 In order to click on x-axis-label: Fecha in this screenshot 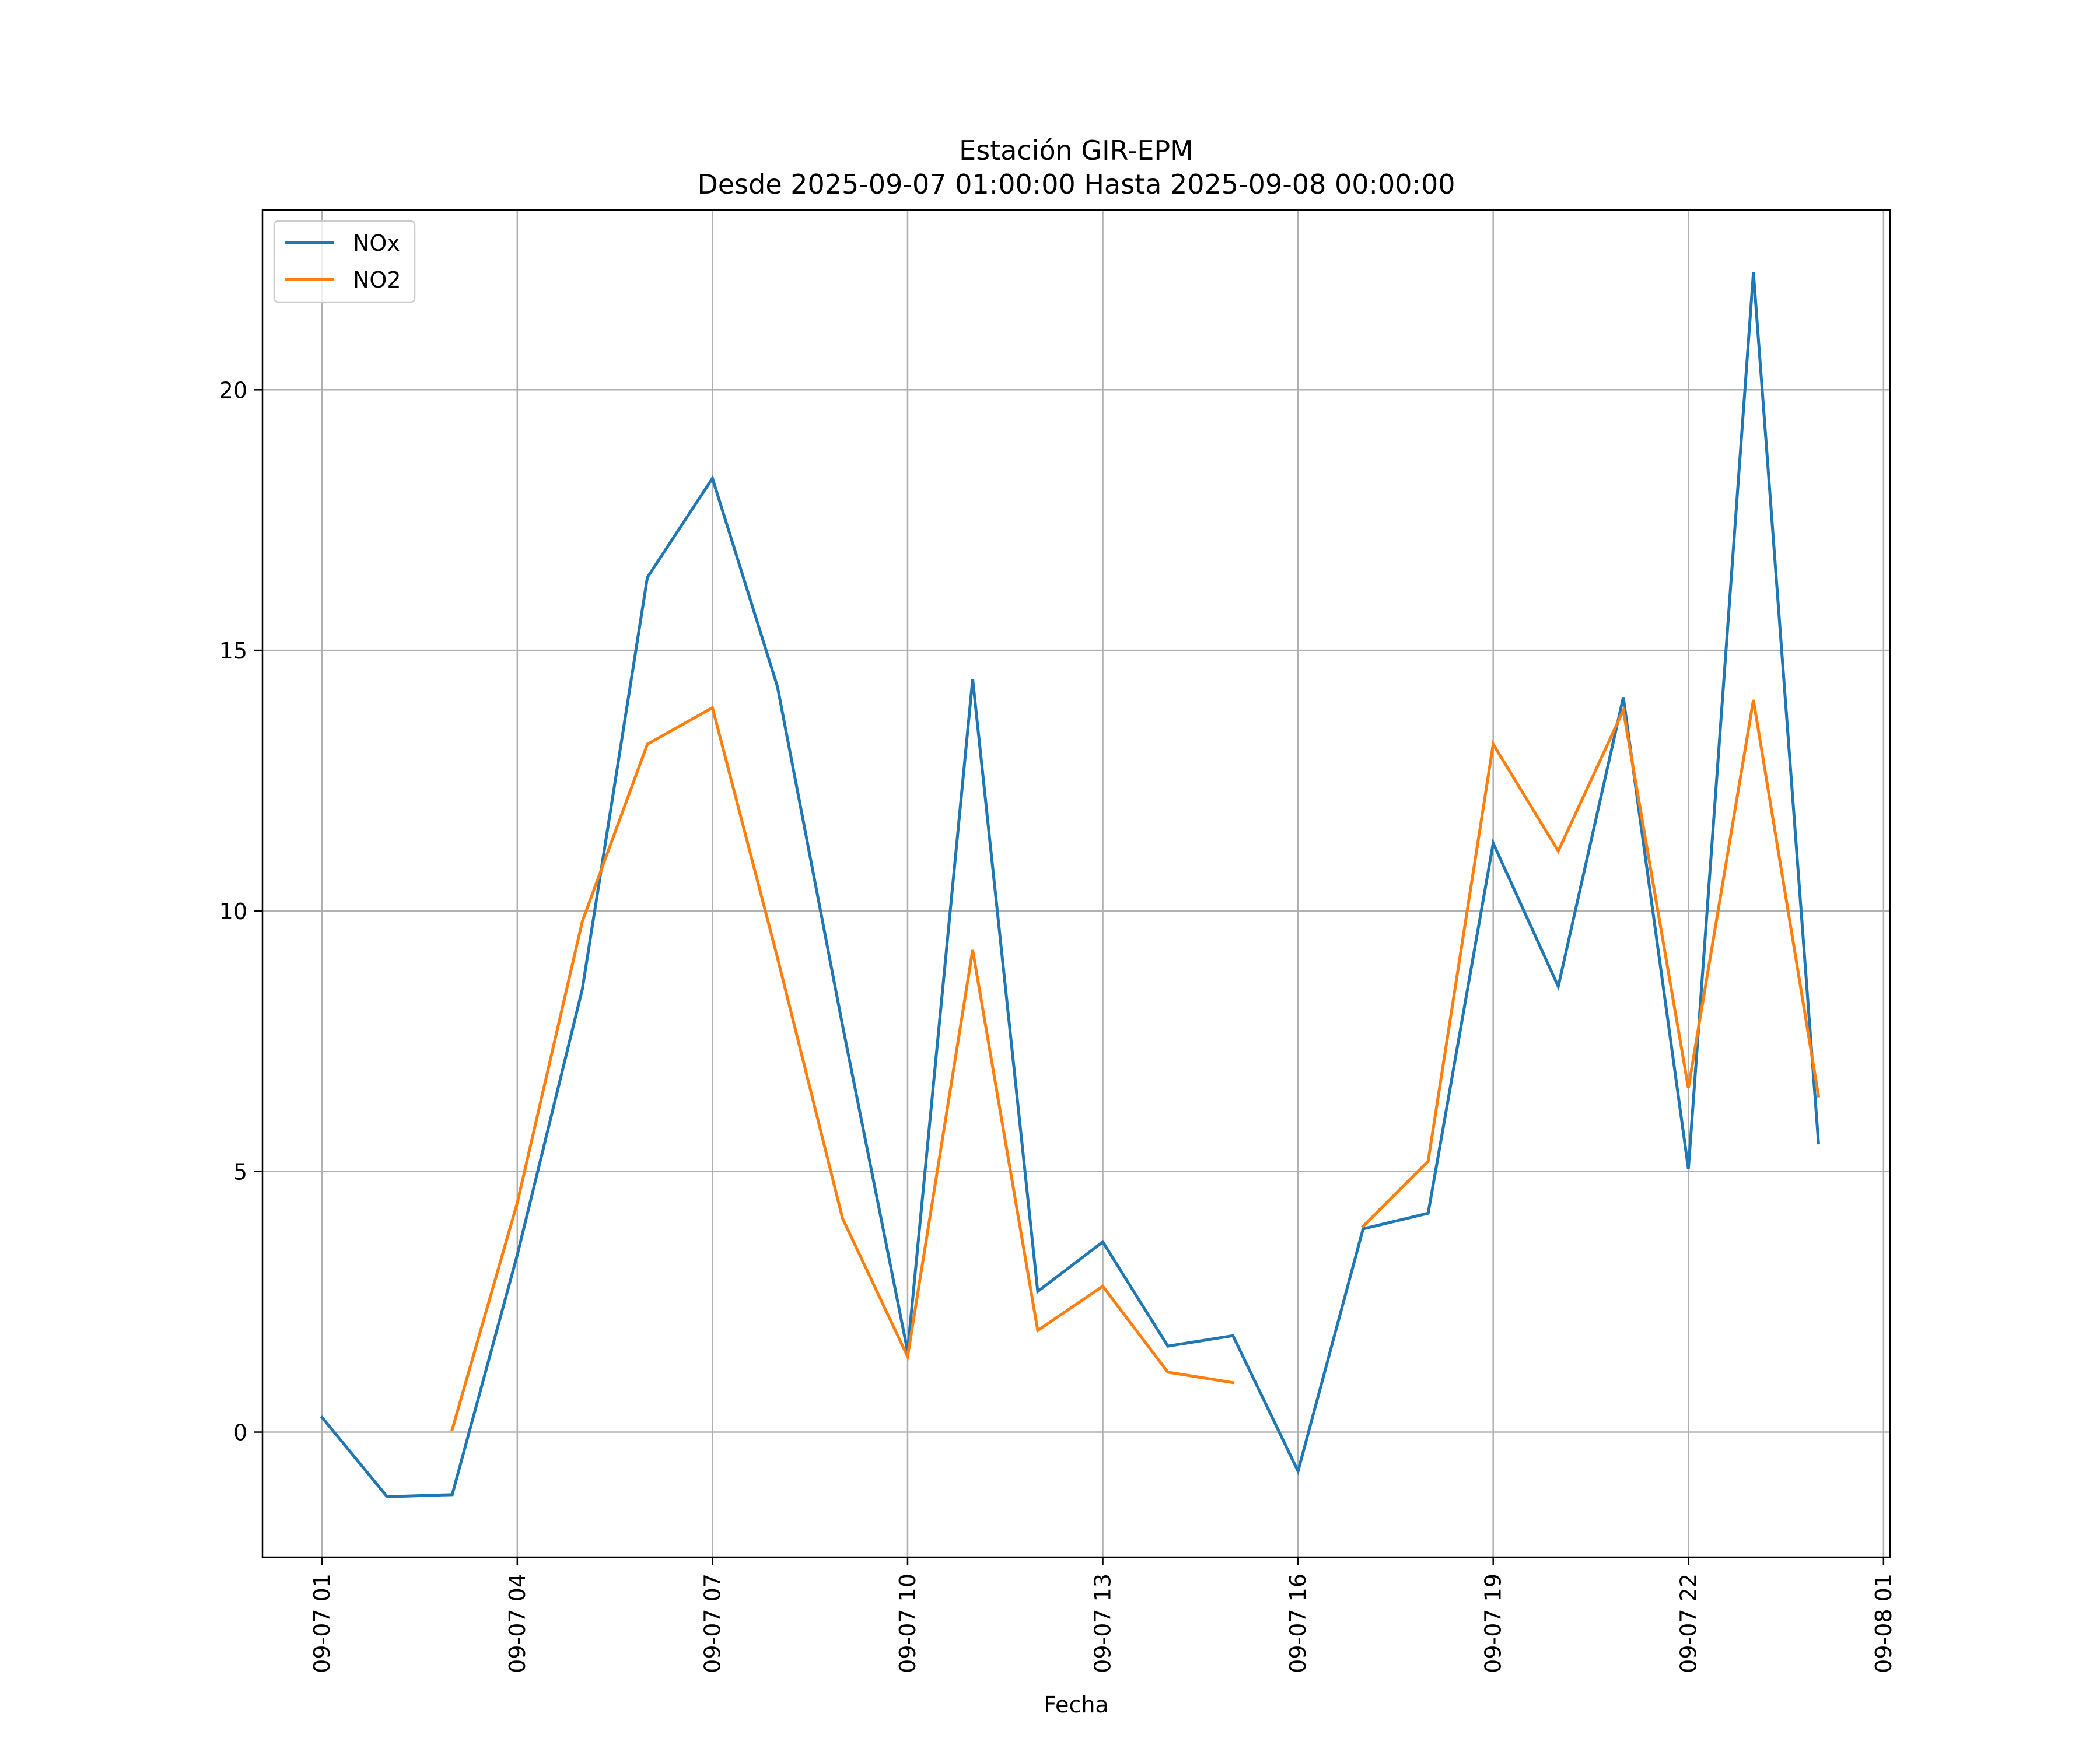, I will do `click(1076, 1705)`.